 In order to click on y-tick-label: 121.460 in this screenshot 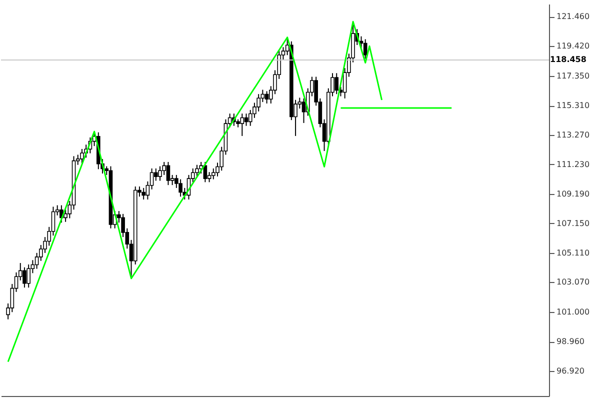, I will do `click(573, 17)`.